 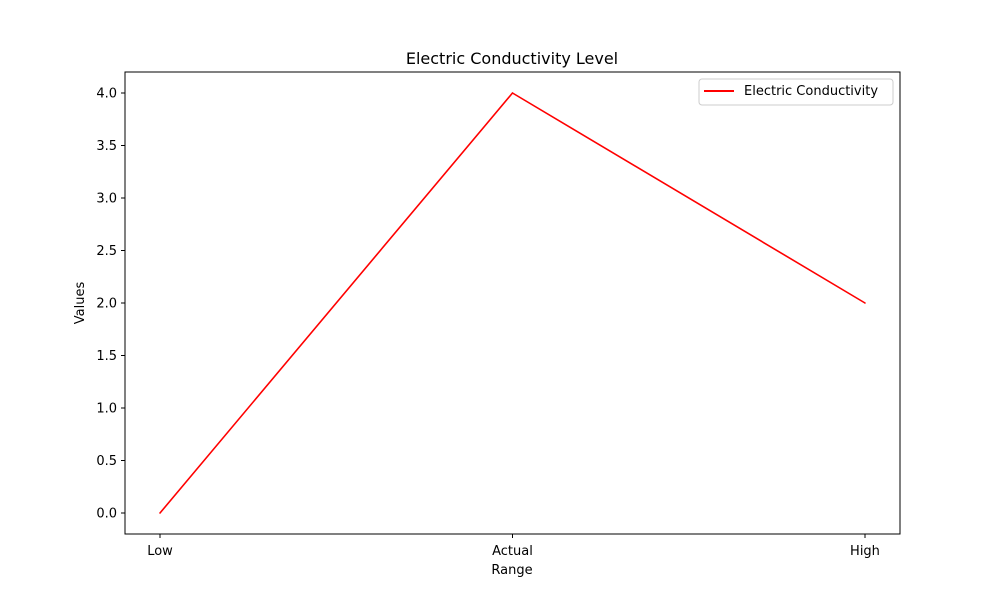 I want to click on y-tick-label: 3.0, so click(x=106, y=199).